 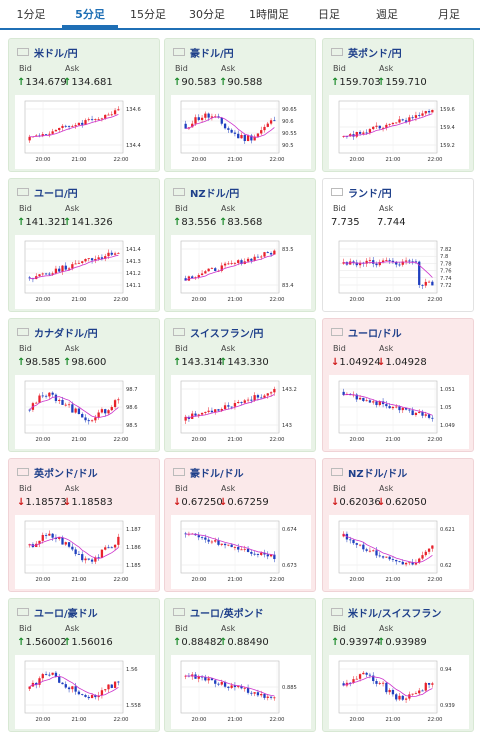 What do you see at coordinates (356, 82) in the screenshot?
I see `bid-price: ↑159.703` at bounding box center [356, 82].